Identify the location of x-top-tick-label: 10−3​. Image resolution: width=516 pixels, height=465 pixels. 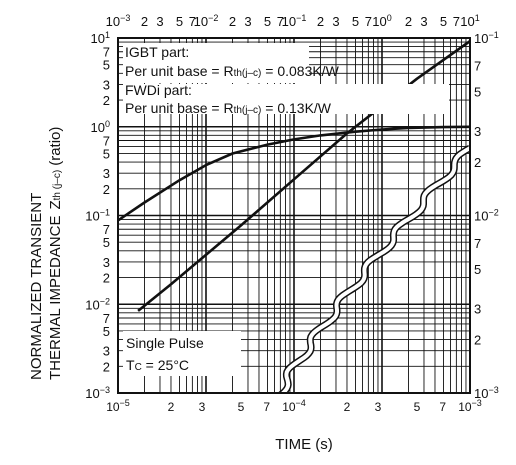
(118, 21).